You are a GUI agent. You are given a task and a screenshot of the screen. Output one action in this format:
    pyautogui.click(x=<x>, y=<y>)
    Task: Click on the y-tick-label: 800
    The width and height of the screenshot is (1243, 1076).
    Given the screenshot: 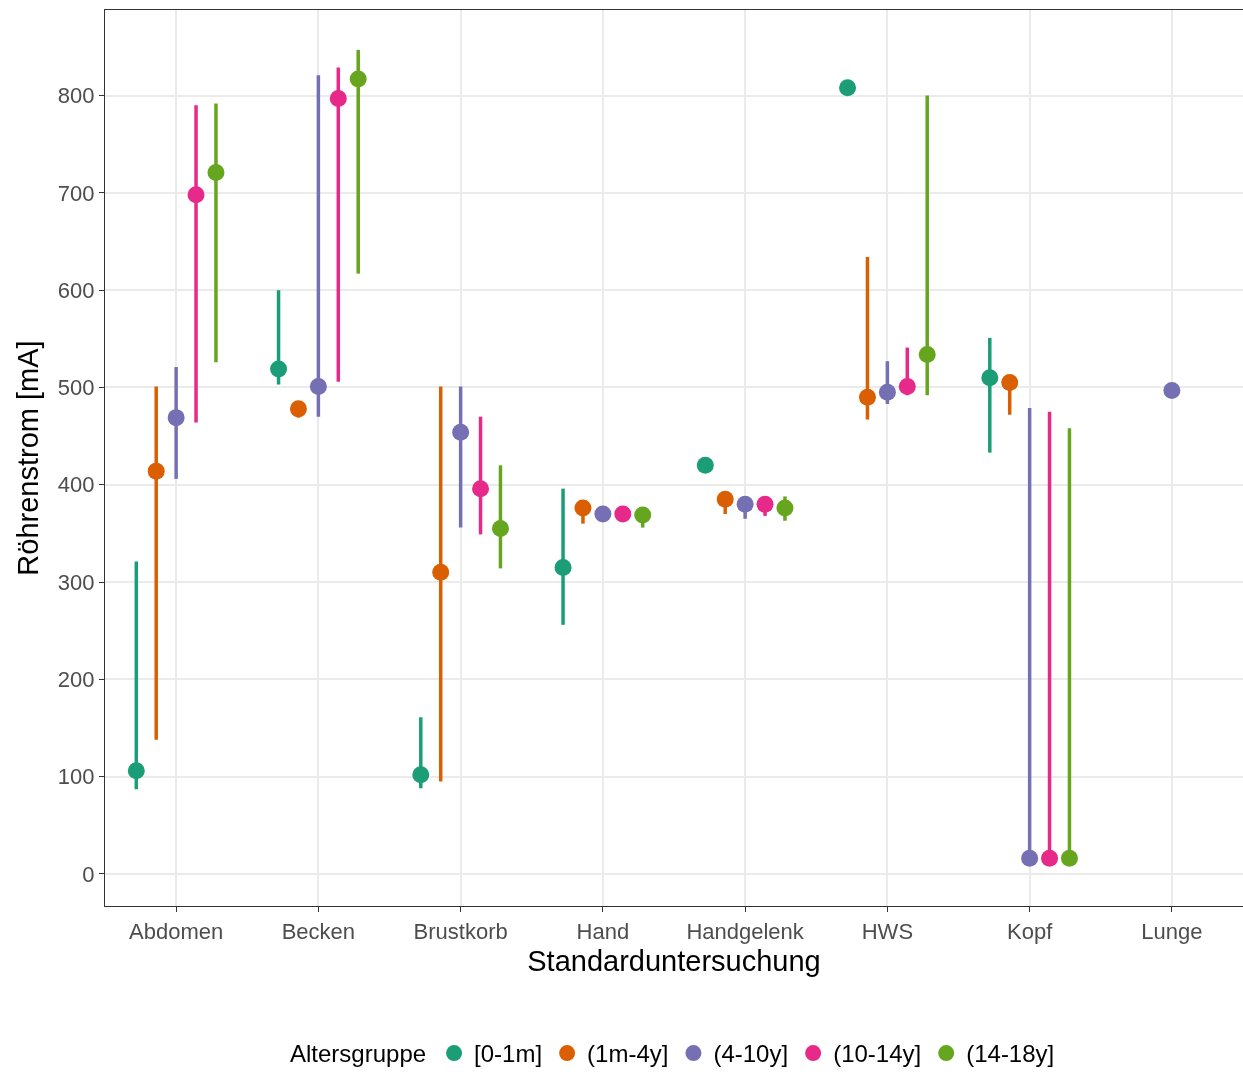 What is the action you would take?
    pyautogui.click(x=76, y=96)
    